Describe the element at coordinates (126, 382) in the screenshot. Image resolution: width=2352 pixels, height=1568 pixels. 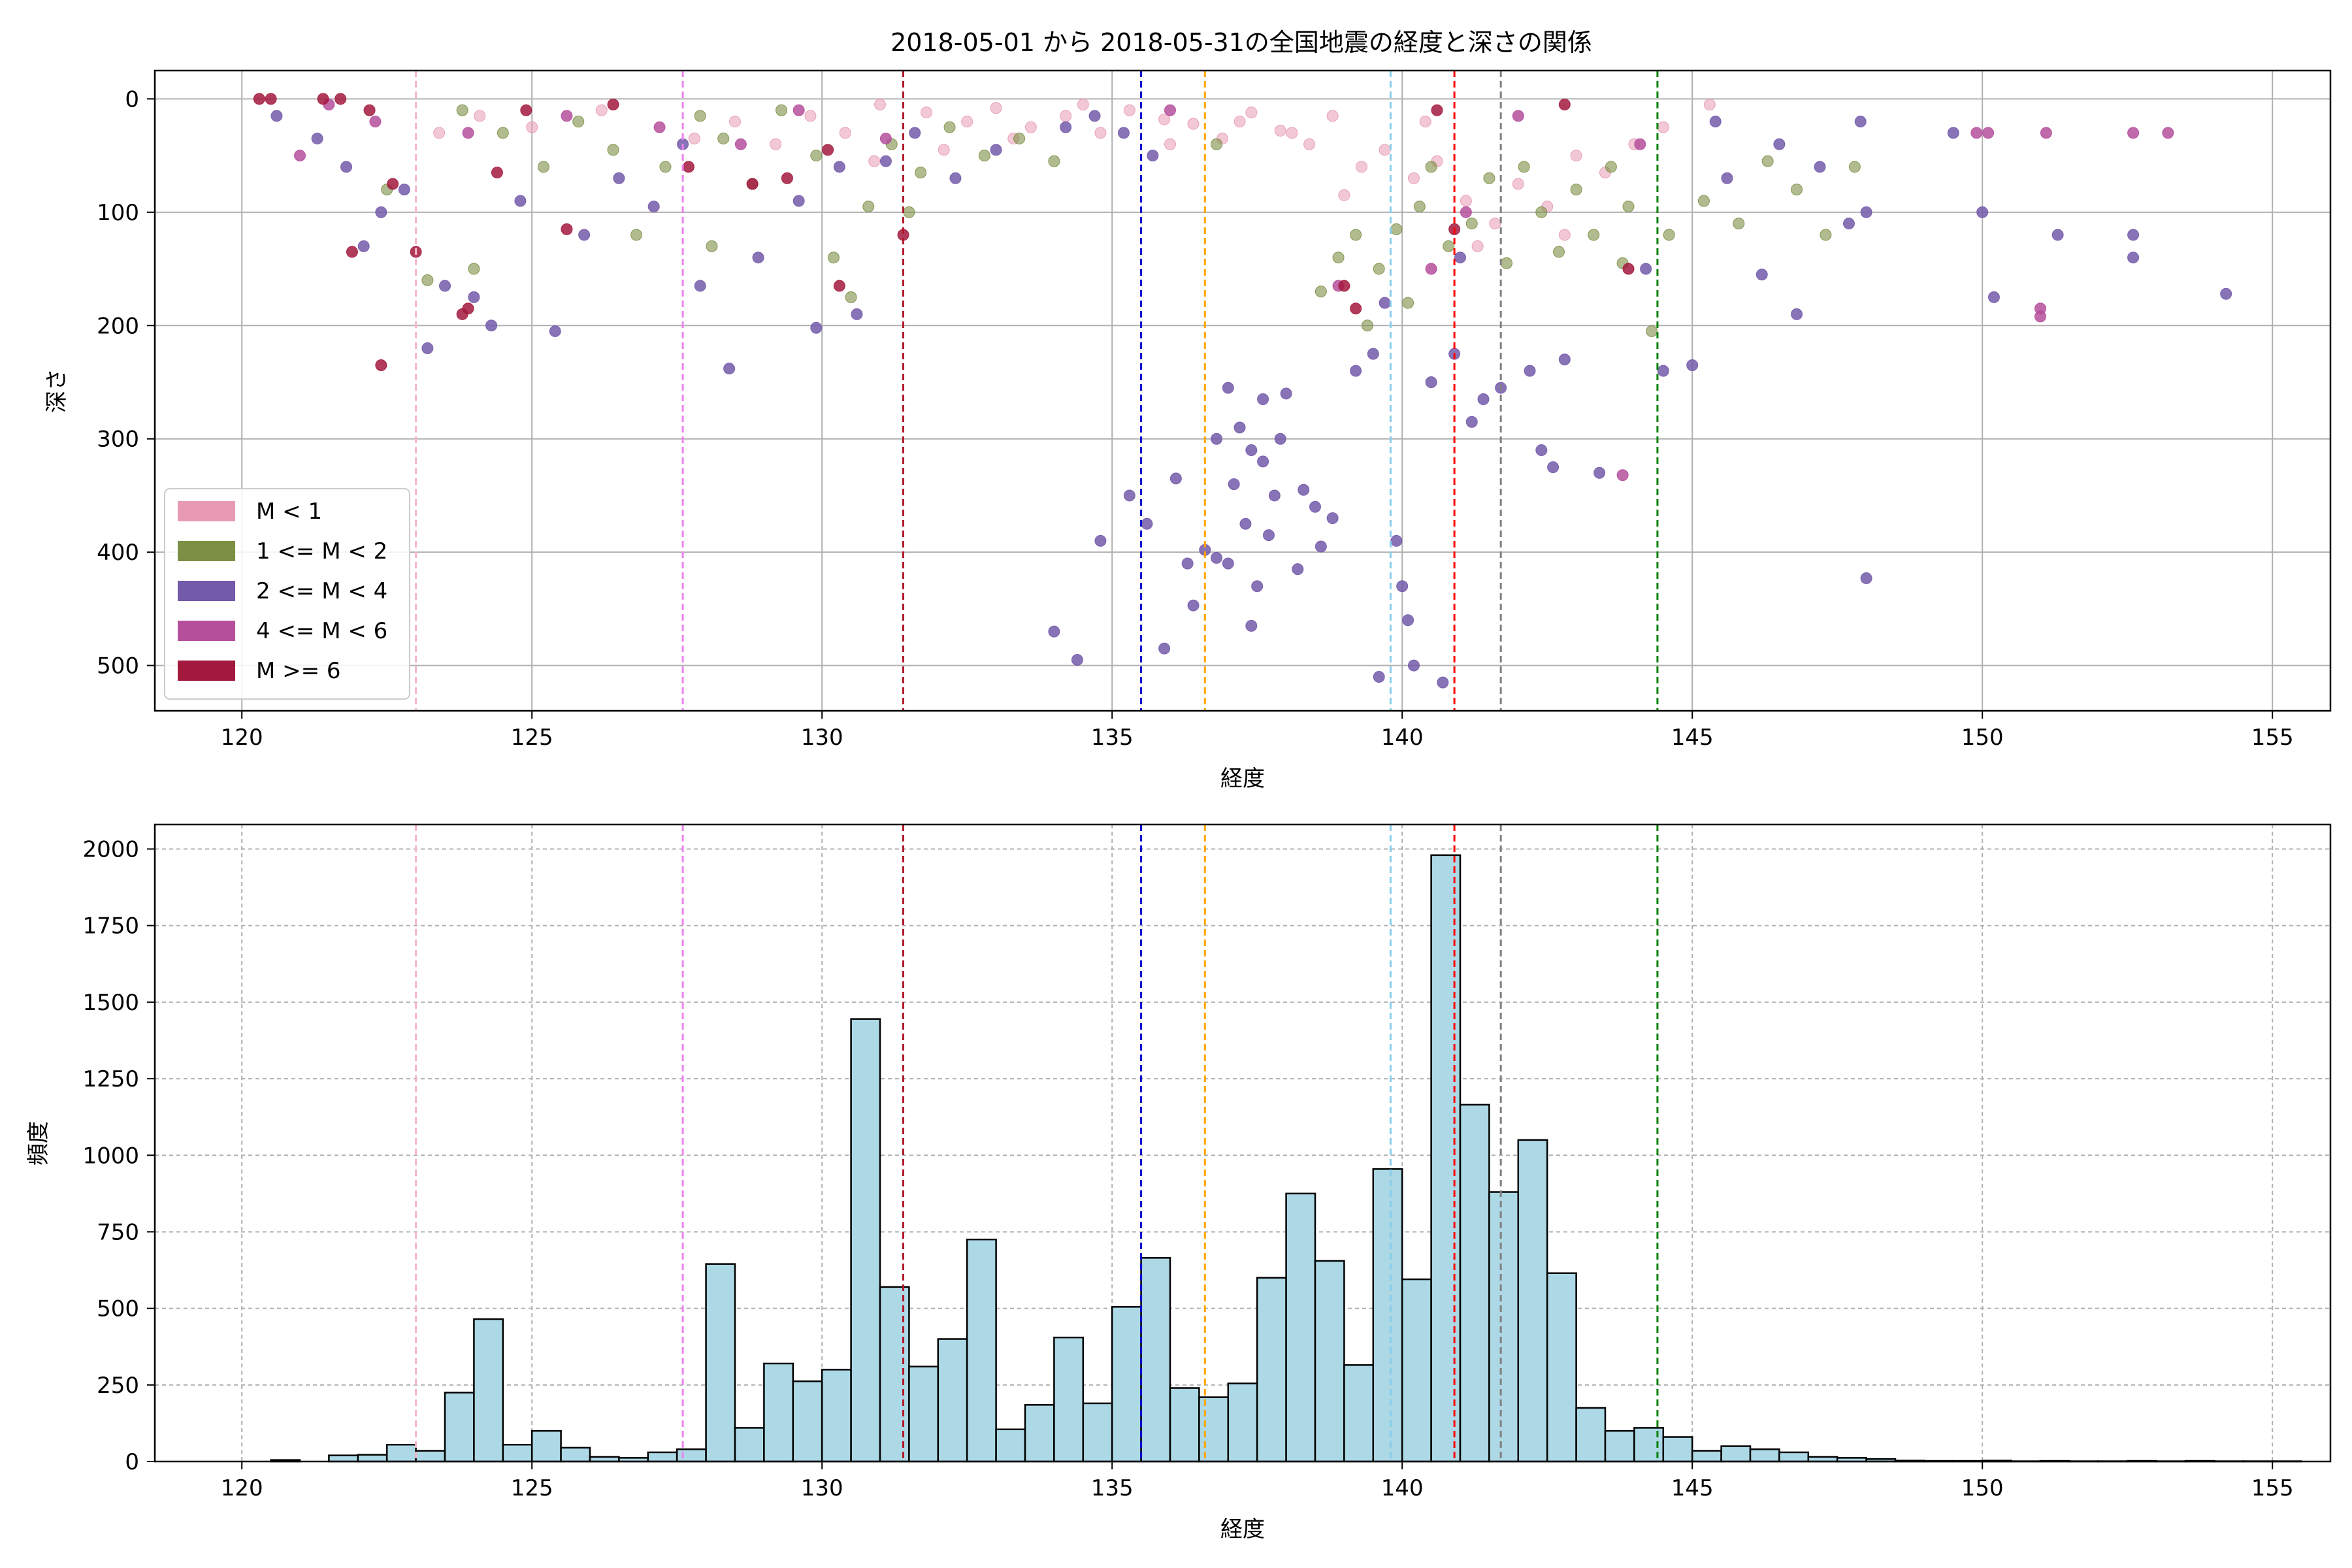
I see `scatter-y-ticks: 0 100 200 300 400 500` at that location.